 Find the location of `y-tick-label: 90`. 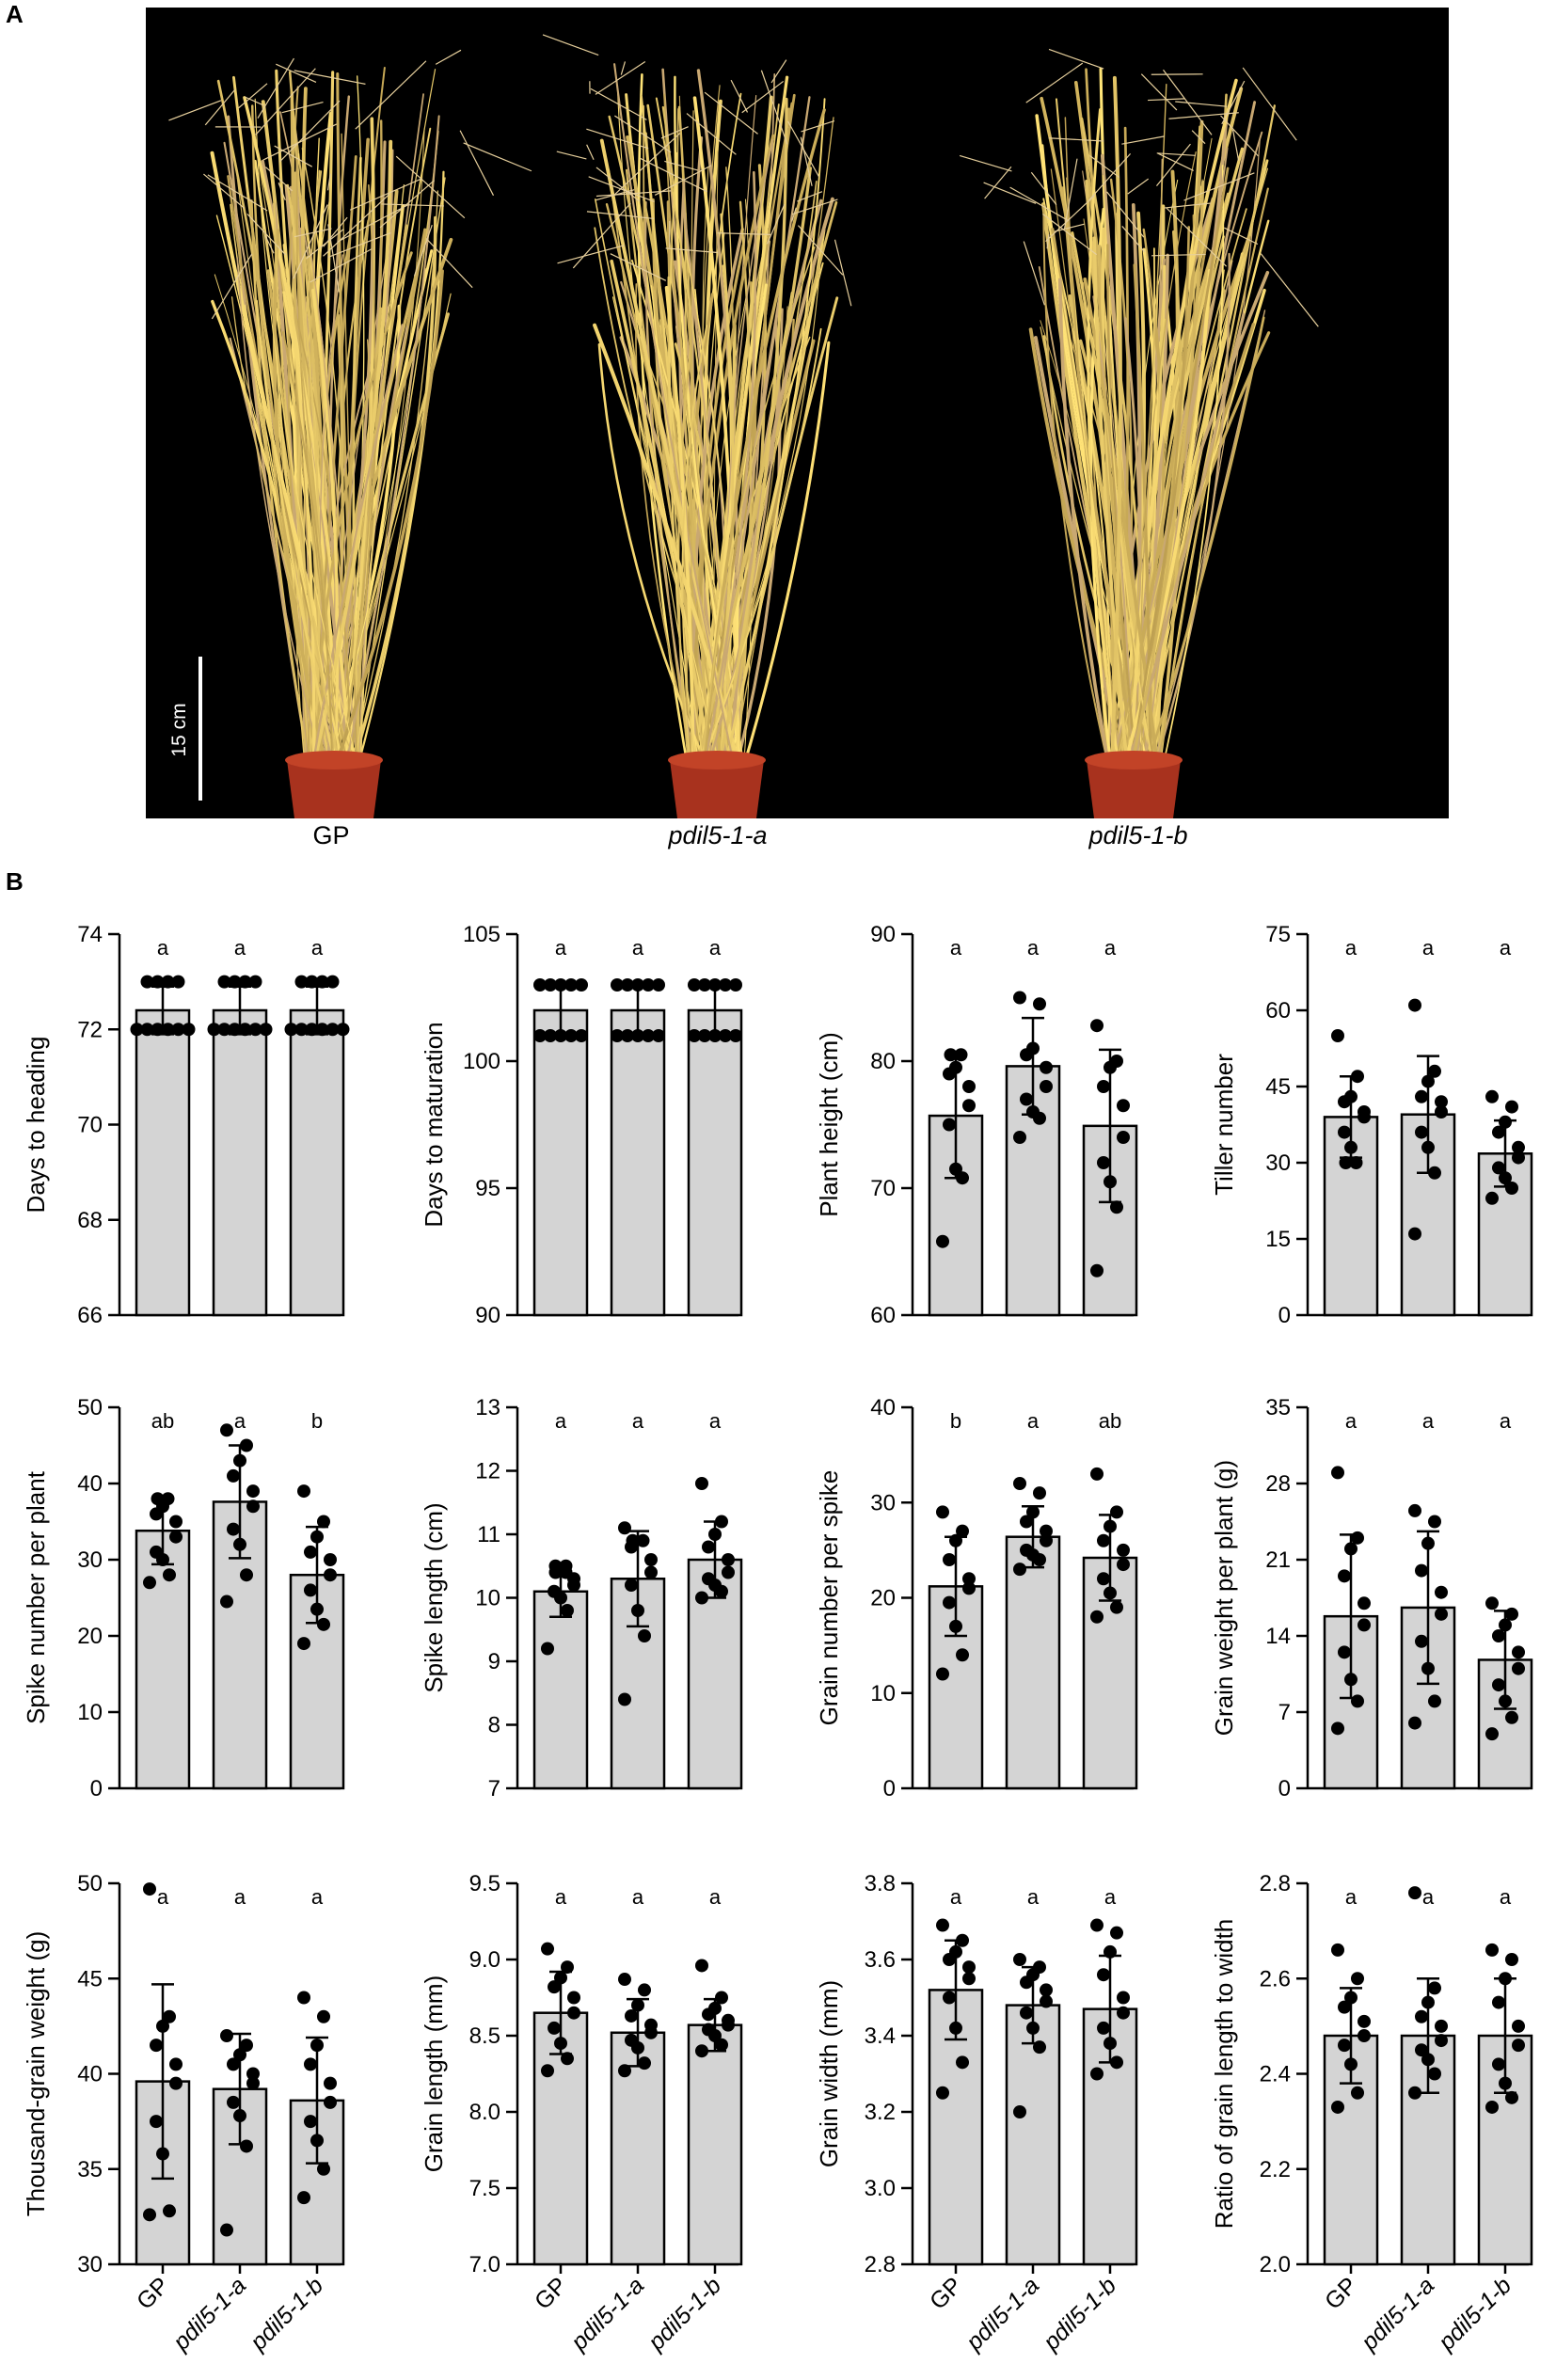

y-tick-label: 90 is located at coordinates (487, 1315).